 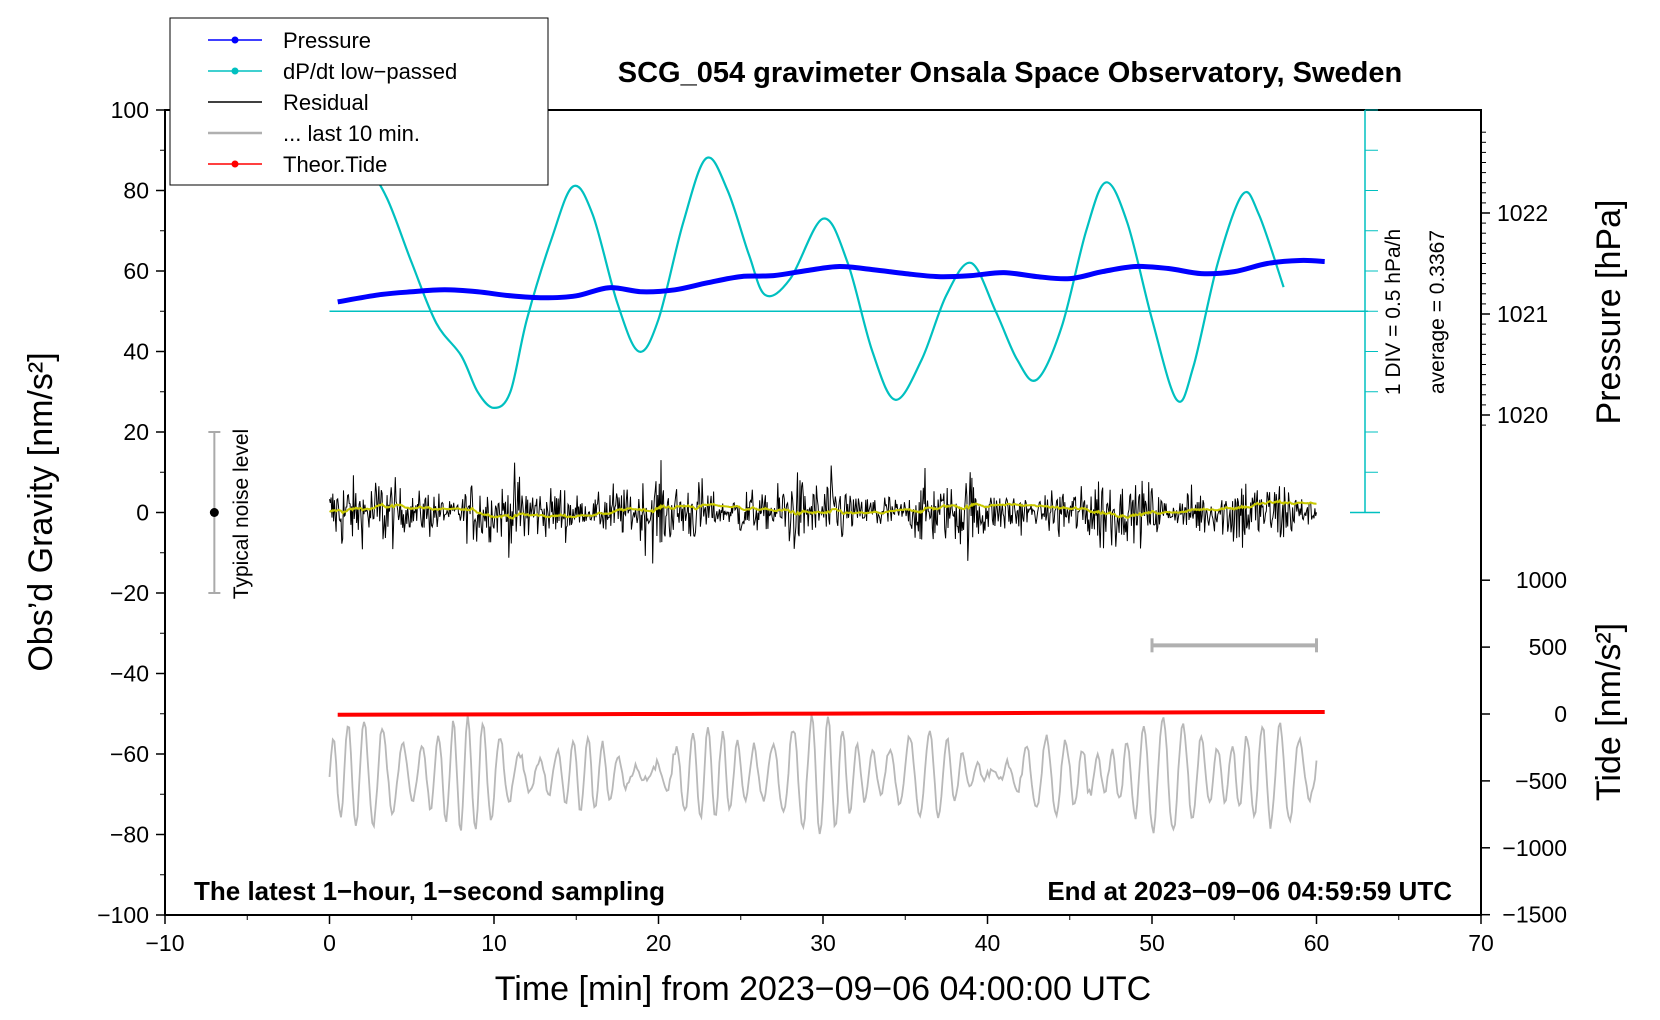 I want to click on pressure-tick-label: 1020, so click(x=1522, y=415).